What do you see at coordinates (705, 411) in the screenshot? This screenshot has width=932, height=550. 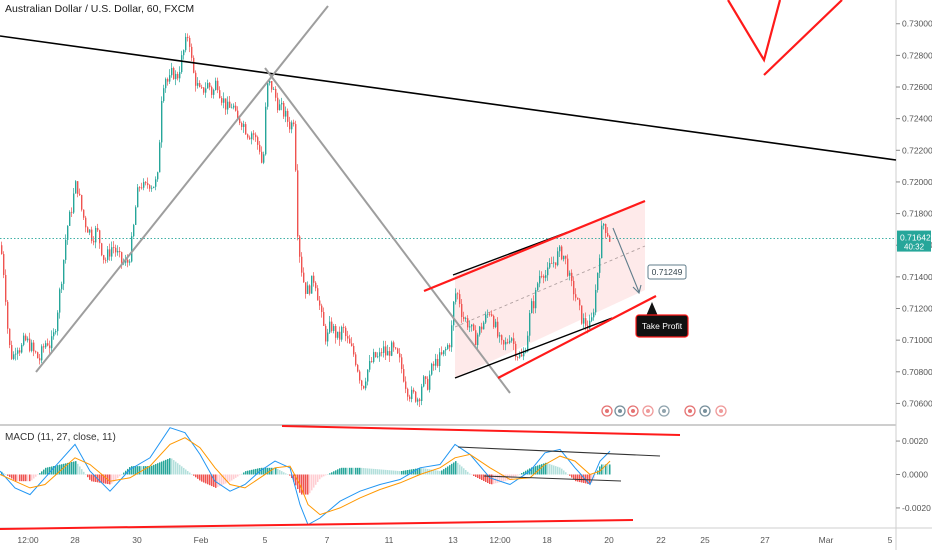 I see `event-flag-icon` at bounding box center [705, 411].